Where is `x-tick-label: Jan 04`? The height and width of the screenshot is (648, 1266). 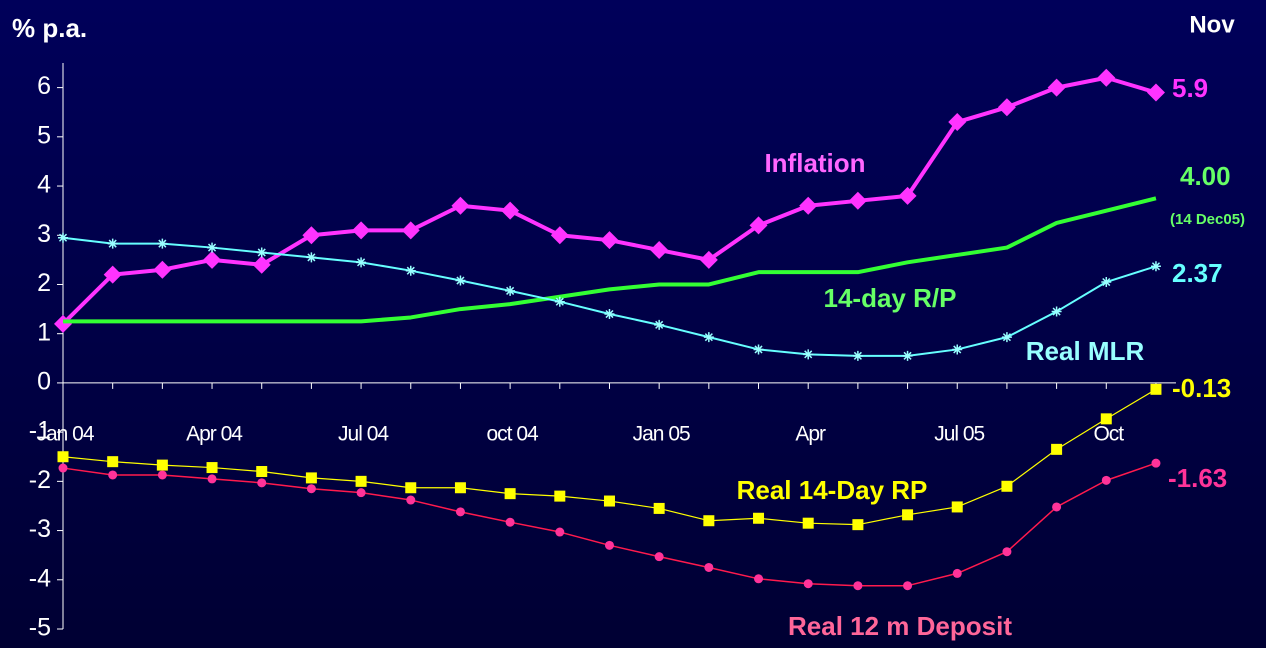
x-tick-label: Jan 04 is located at coordinates (65, 433).